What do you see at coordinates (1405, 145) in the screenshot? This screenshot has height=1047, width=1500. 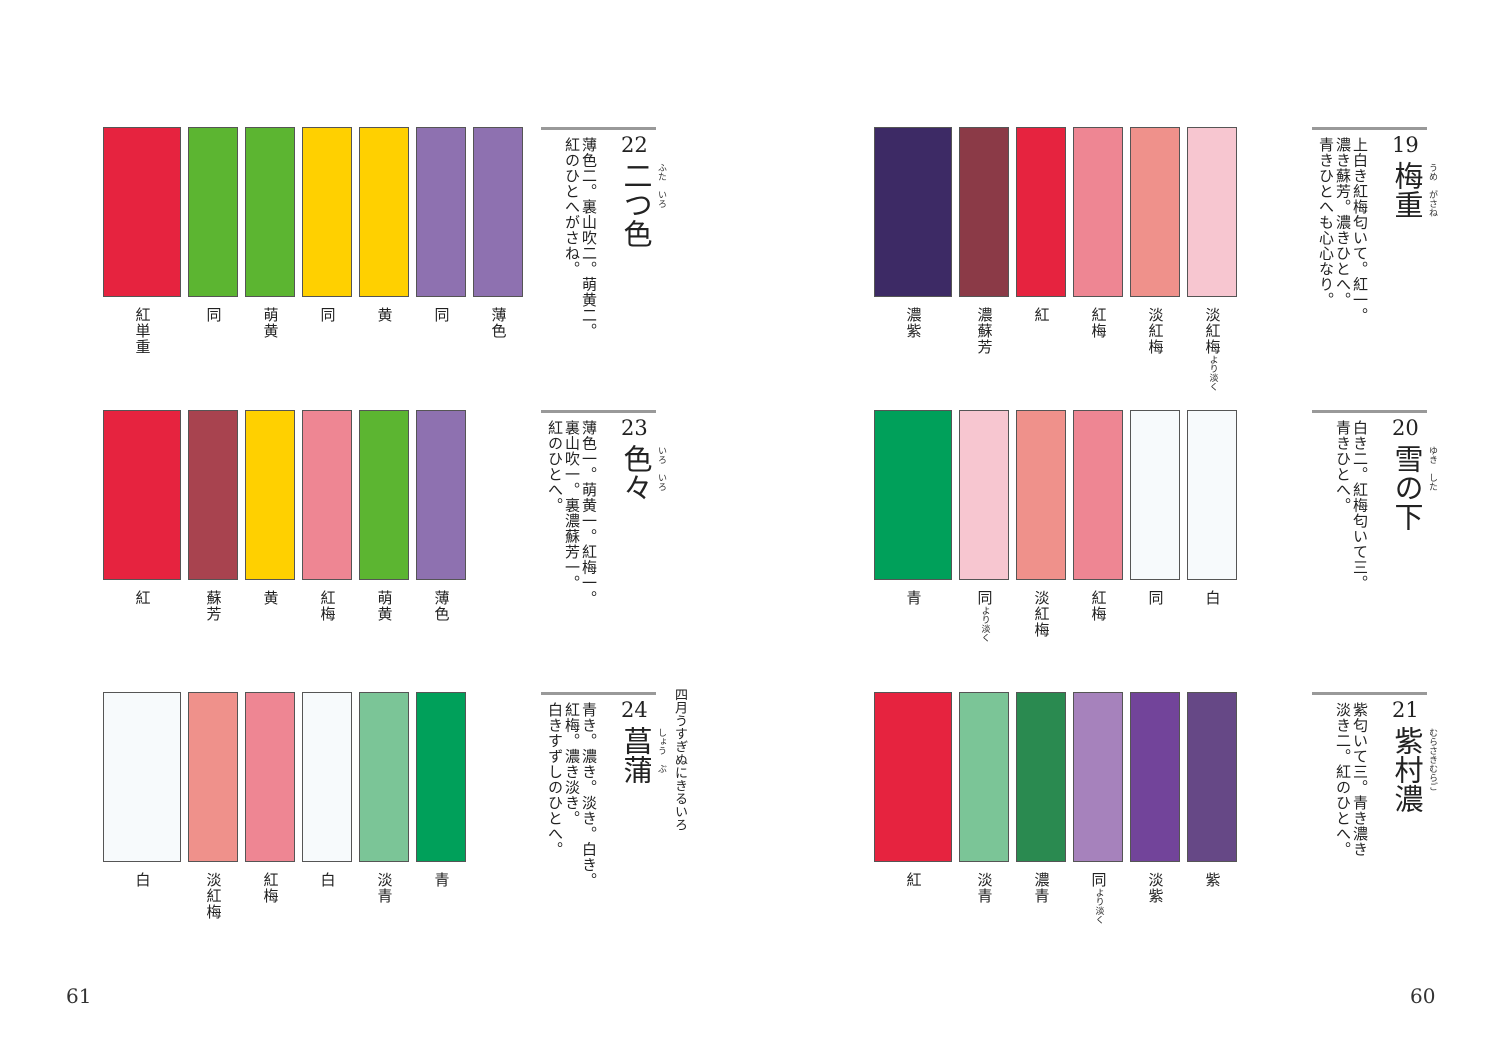 I see `entry-number: 19` at bounding box center [1405, 145].